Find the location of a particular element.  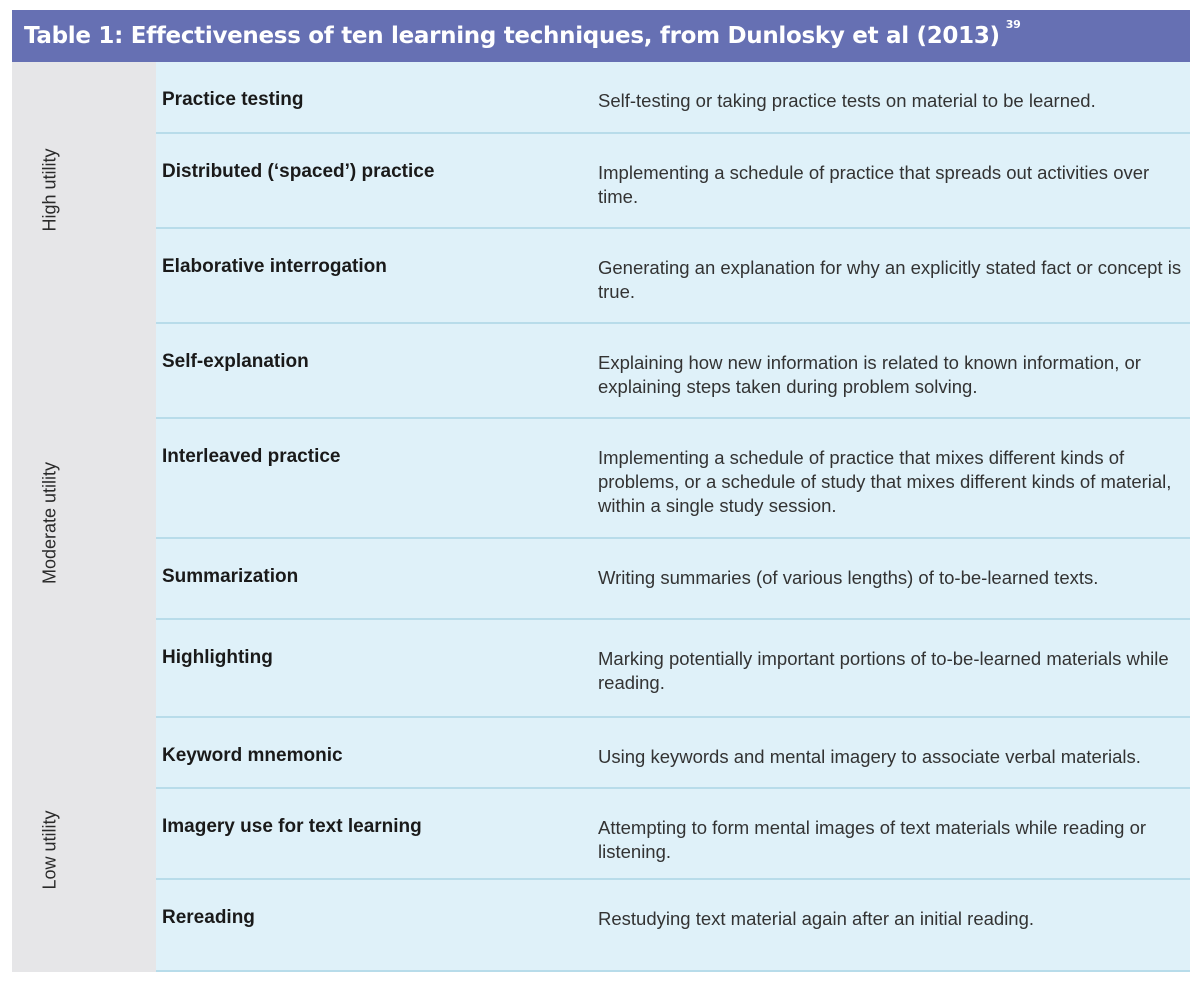

technique-name: Distributed (‘spaced’) practice is located at coordinates (298, 171).